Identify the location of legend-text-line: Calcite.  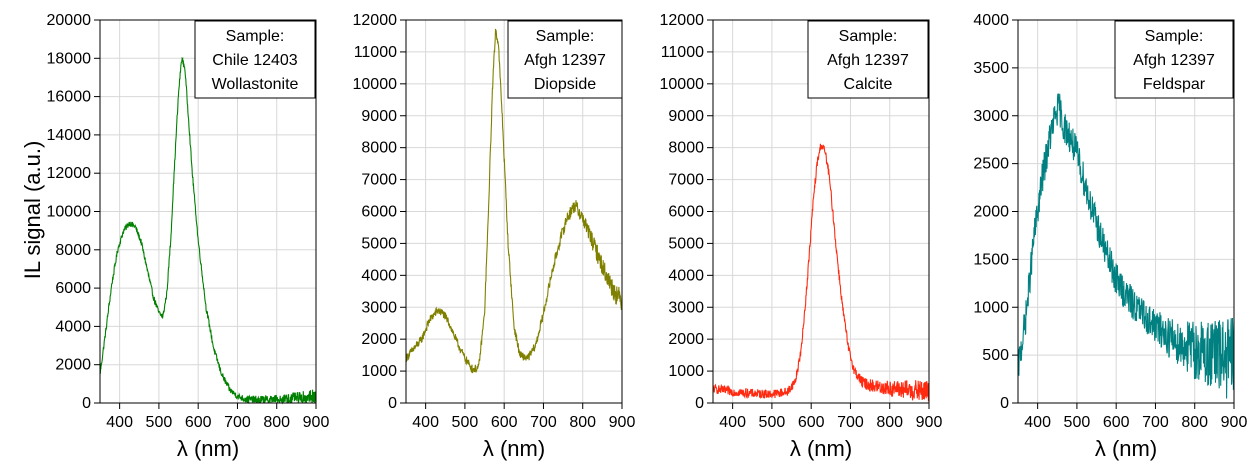
(868, 84).